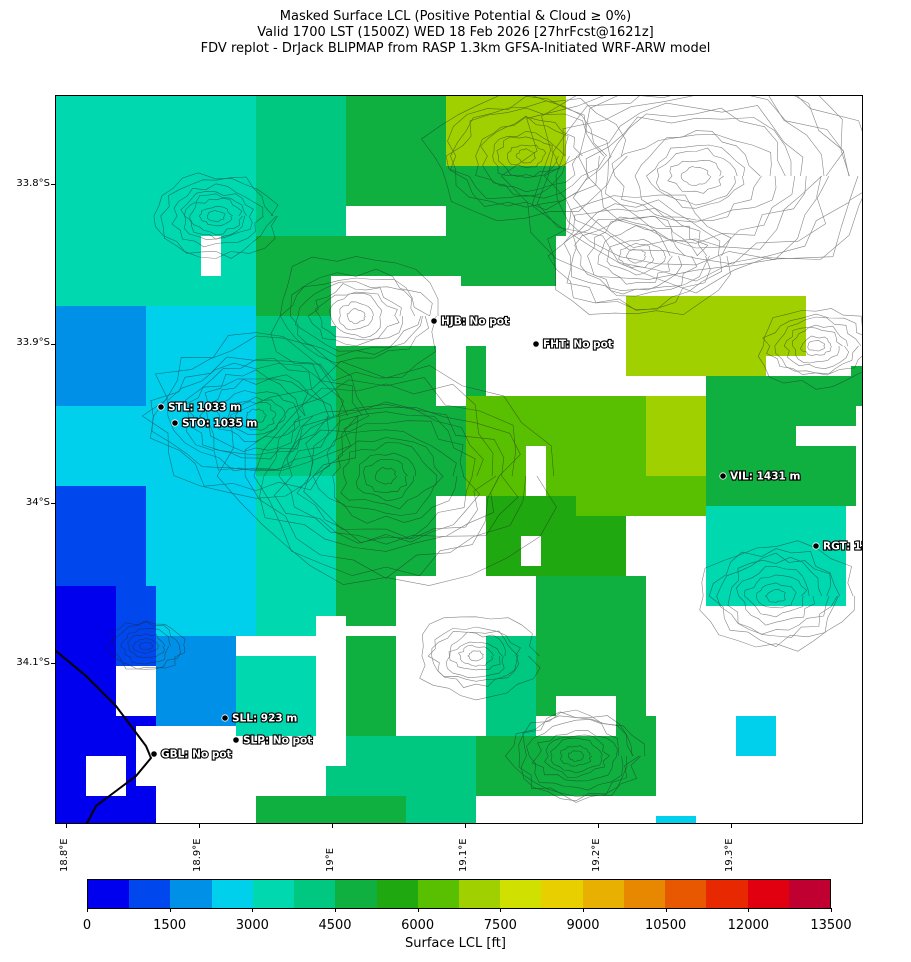 This screenshot has width=911, height=962. What do you see at coordinates (264, 719) in the screenshot?
I see `station-label: SLL: 923 m` at bounding box center [264, 719].